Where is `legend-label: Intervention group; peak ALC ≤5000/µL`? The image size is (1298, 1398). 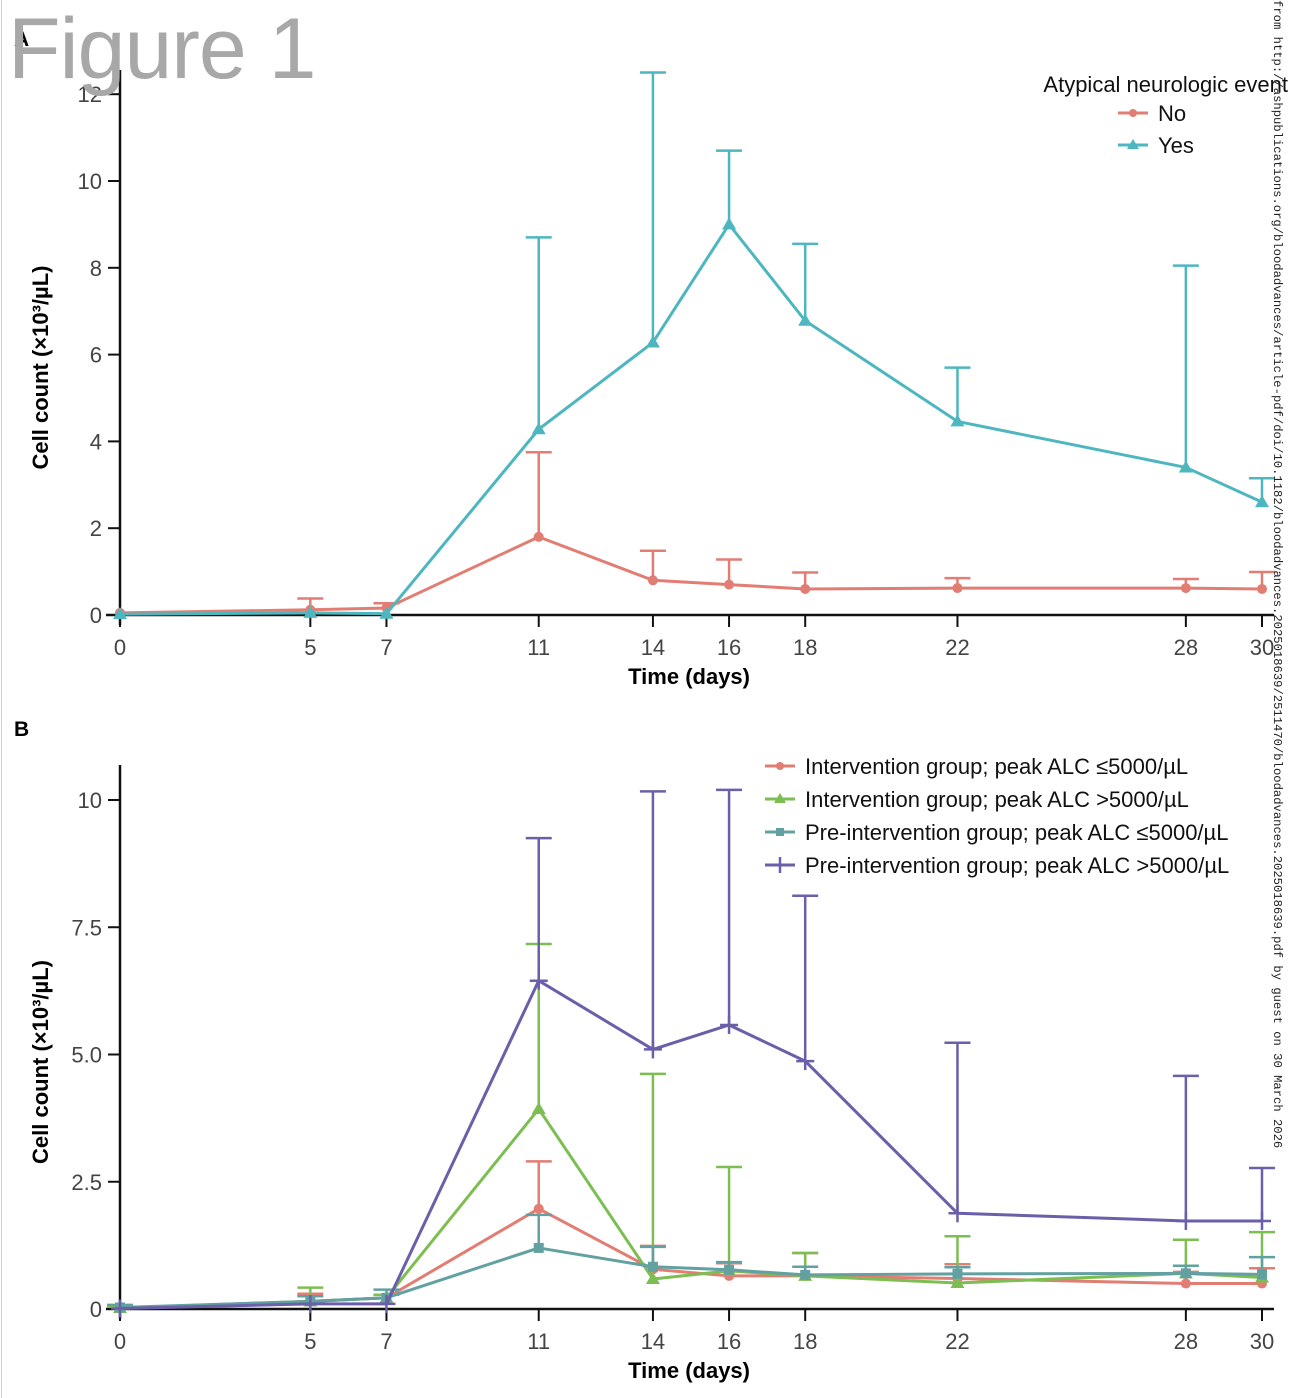 legend-label: Intervention group; peak ALC ≤5000/µL is located at coordinates (996, 766).